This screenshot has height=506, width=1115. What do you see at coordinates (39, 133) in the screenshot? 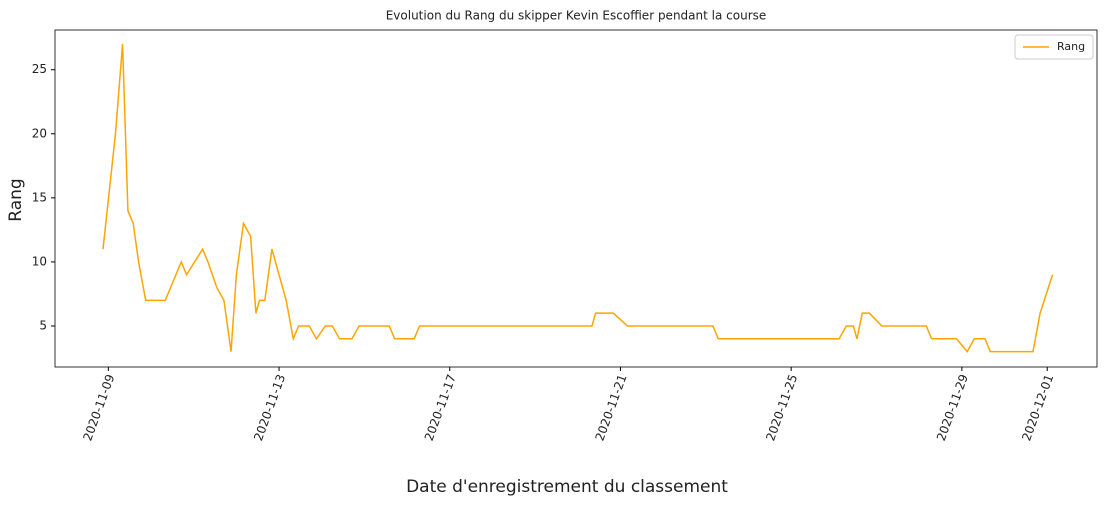
I see `y-tick-label: 20` at bounding box center [39, 133].